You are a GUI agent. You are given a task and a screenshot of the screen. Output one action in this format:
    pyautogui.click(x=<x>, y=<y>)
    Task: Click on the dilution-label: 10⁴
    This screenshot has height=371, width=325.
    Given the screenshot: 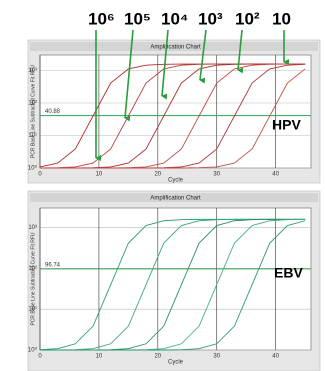 What is the action you would take?
    pyautogui.click(x=174, y=18)
    